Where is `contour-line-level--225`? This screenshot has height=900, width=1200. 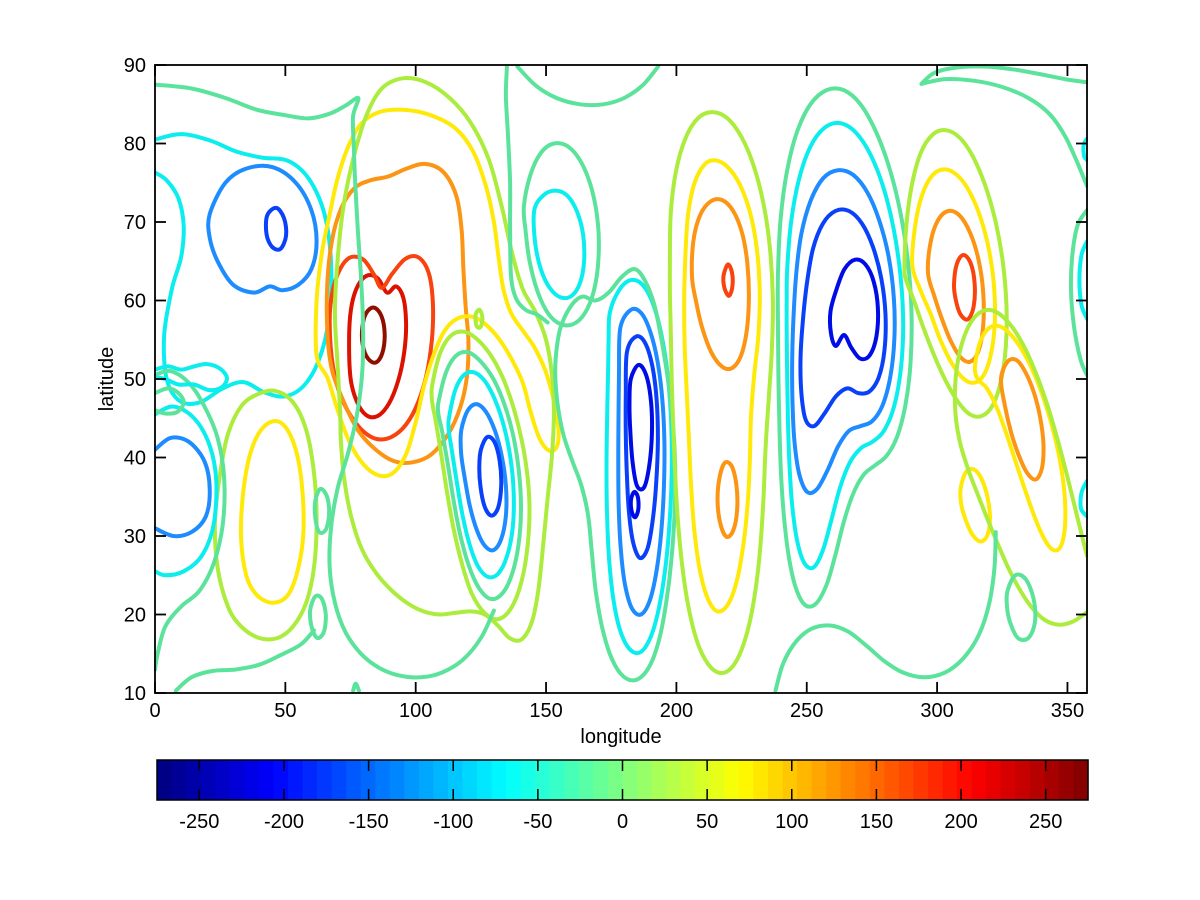 contour-line-level--225 is located at coordinates (854, 309).